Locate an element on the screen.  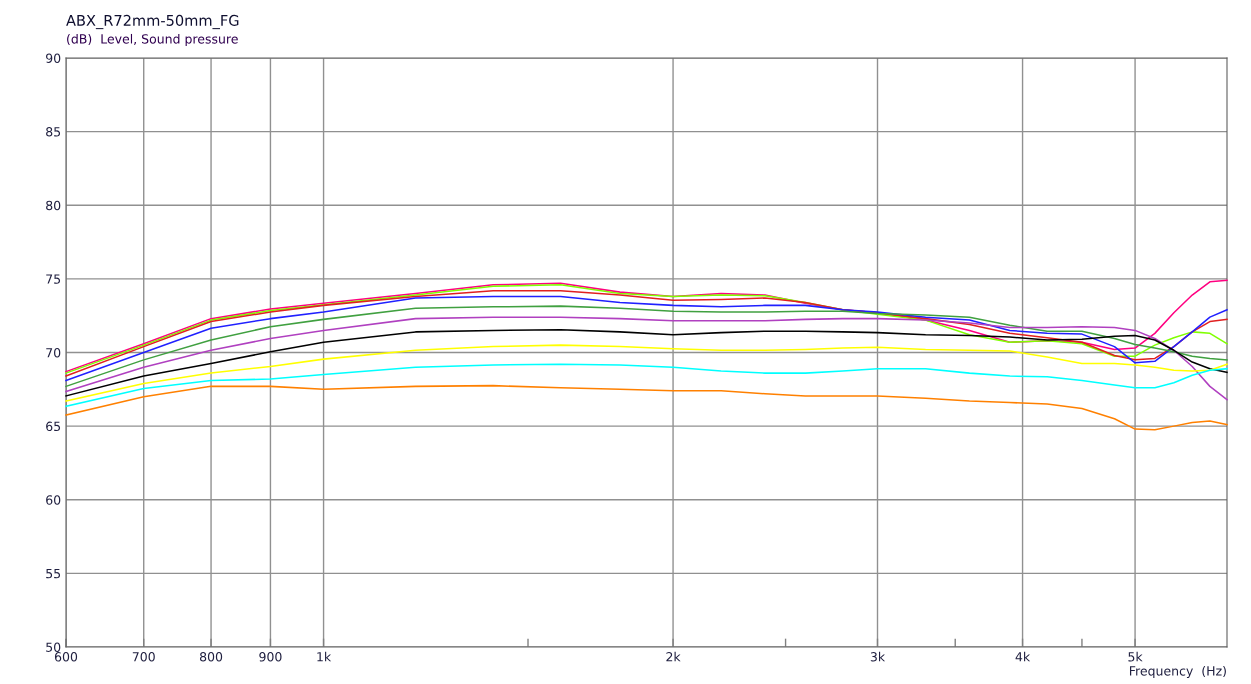
x-tick-label: 1k is located at coordinates (324, 656).